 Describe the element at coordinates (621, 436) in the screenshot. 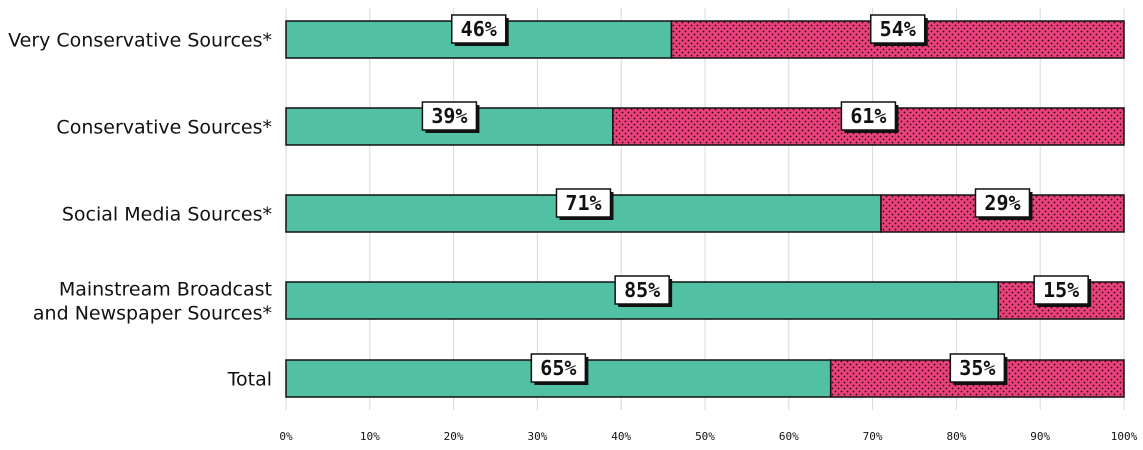

I see `x-tick-label: 40%` at that location.